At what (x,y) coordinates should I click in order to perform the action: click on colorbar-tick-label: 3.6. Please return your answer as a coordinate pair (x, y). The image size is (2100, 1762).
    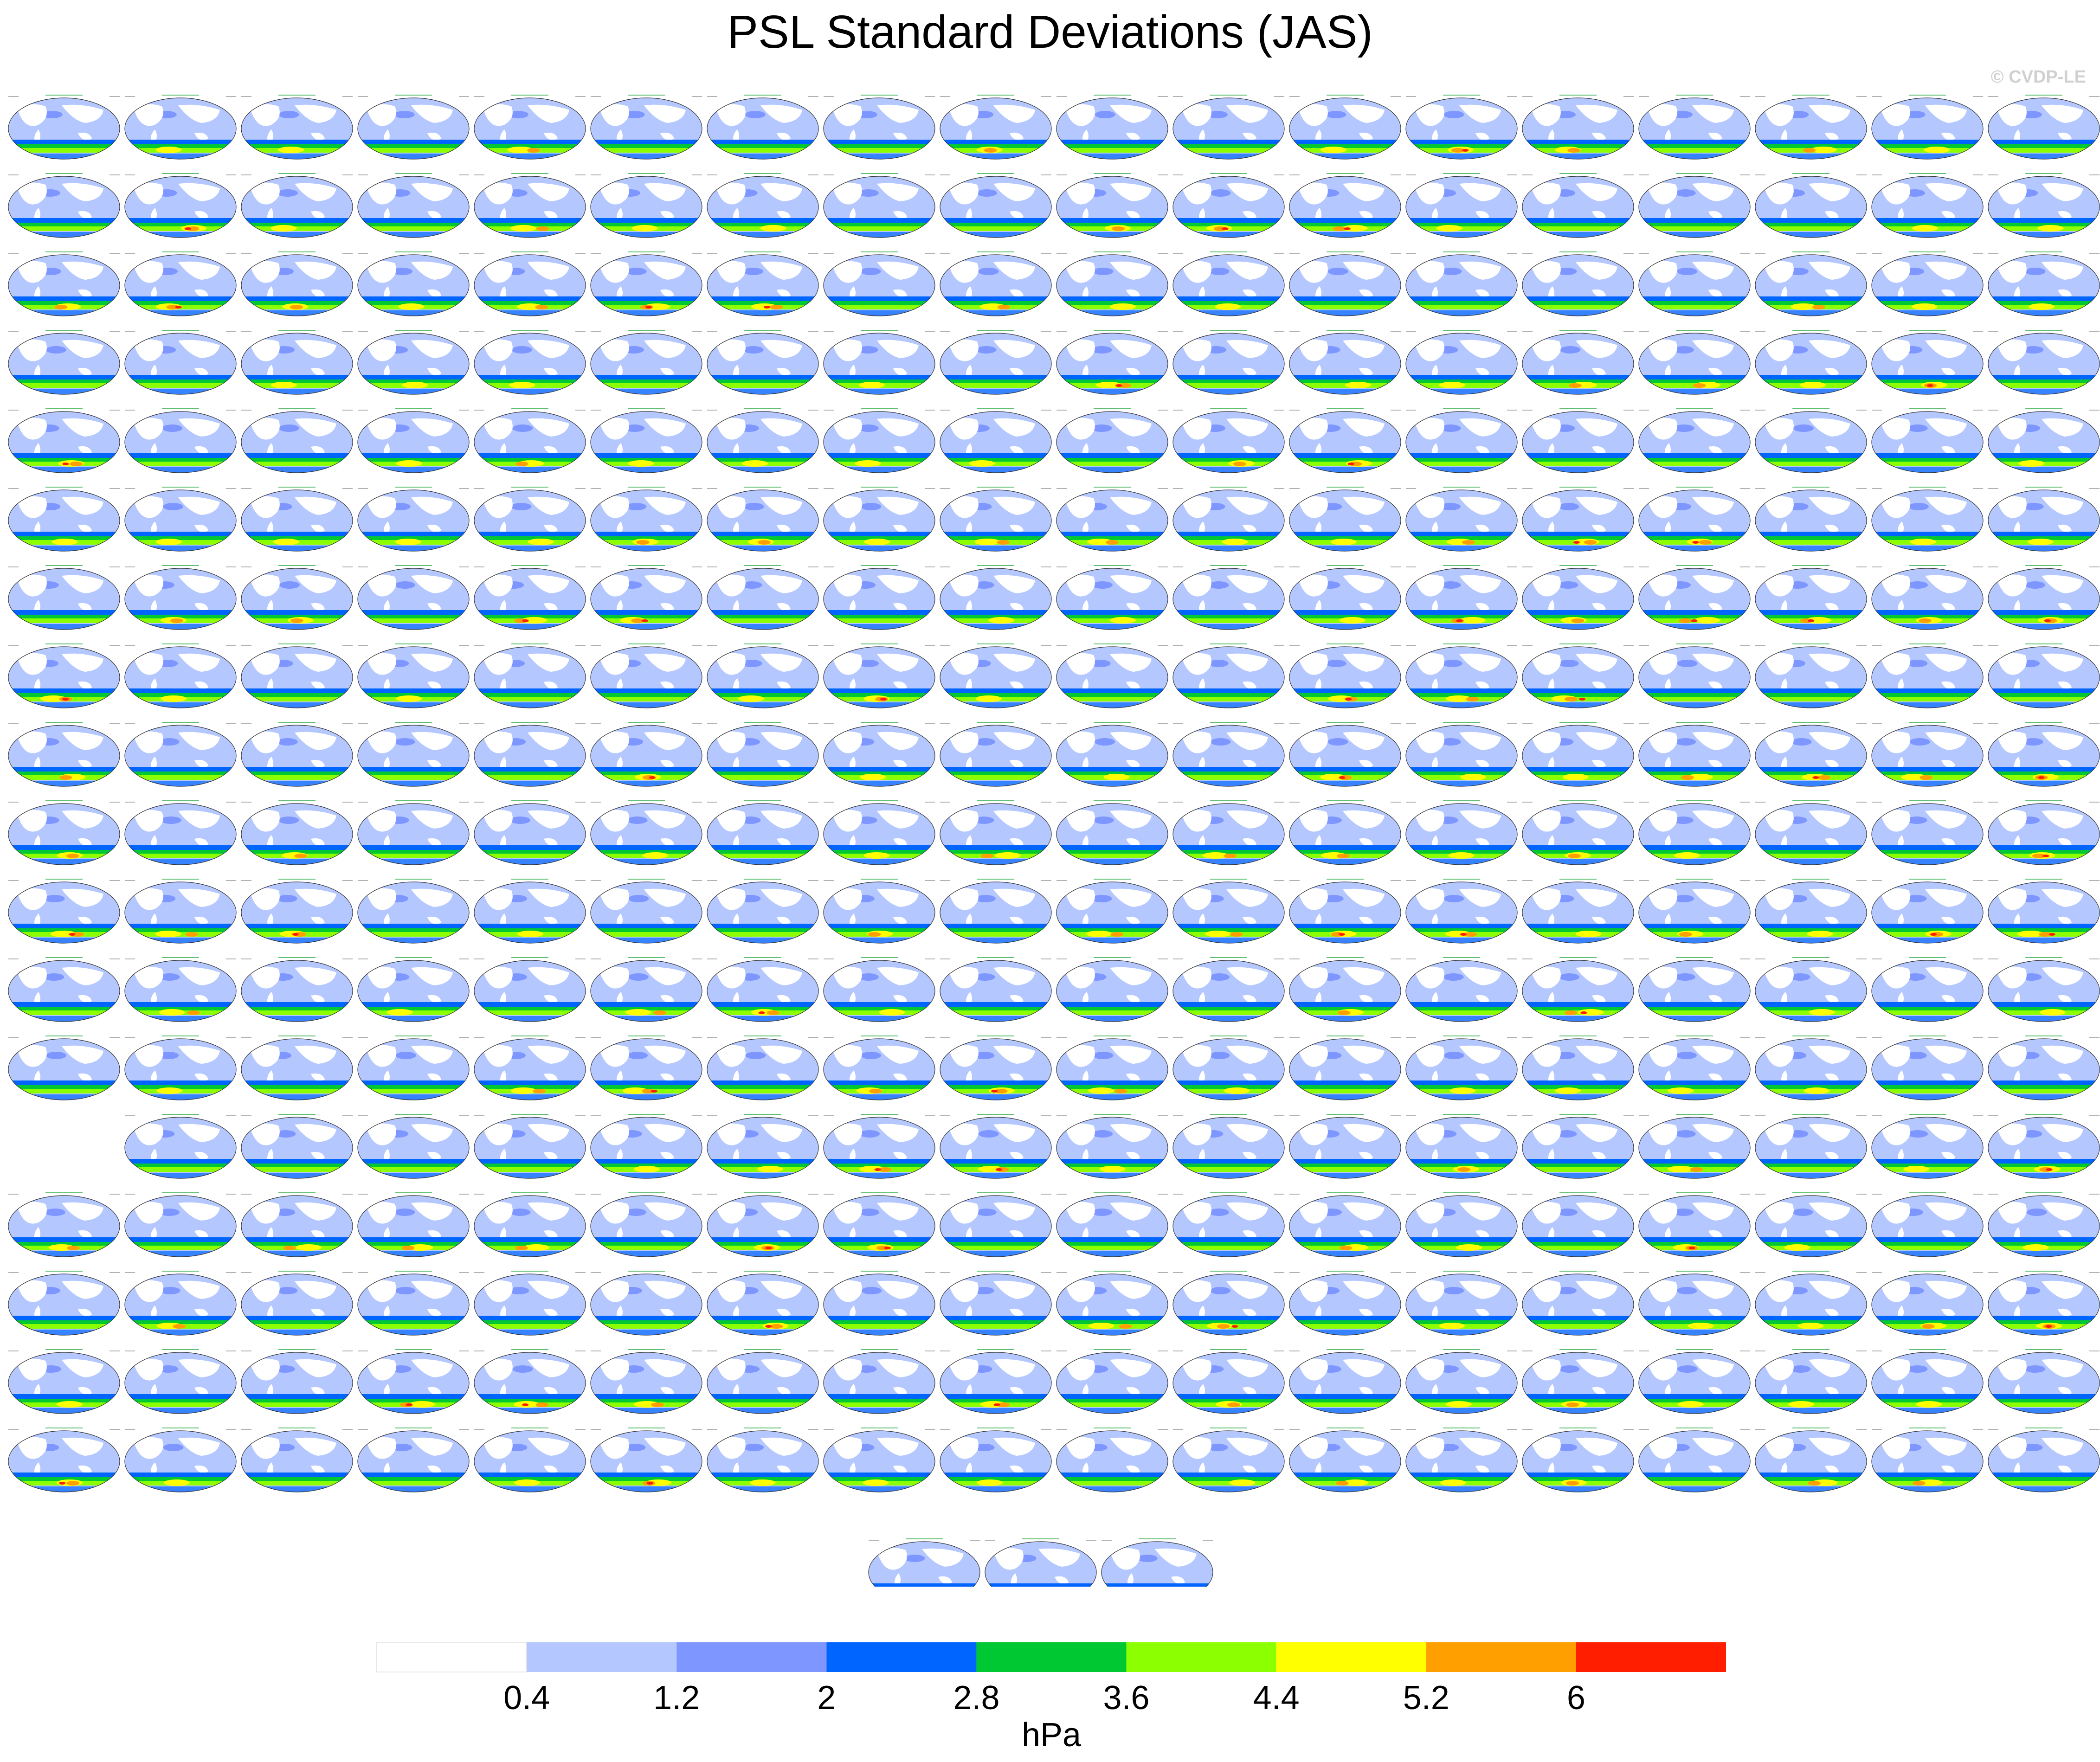
    Looking at the image, I should click on (1126, 1698).